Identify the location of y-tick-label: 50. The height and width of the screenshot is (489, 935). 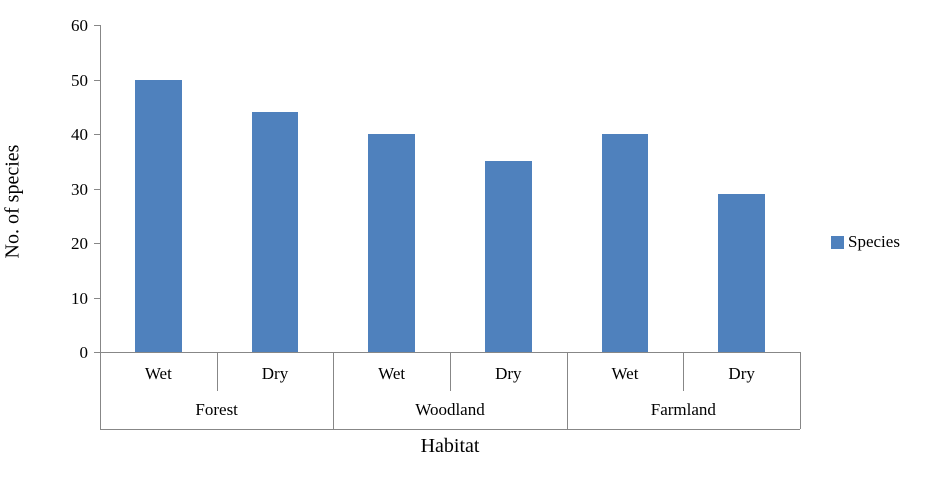
(79, 80).